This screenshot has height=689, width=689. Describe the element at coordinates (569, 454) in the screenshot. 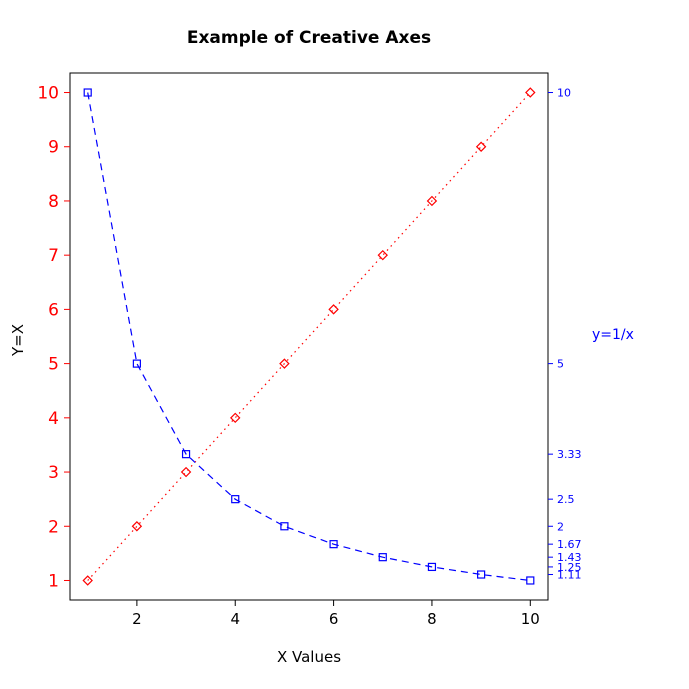

I see `right-y-axis-tick-label: 3.33` at that location.